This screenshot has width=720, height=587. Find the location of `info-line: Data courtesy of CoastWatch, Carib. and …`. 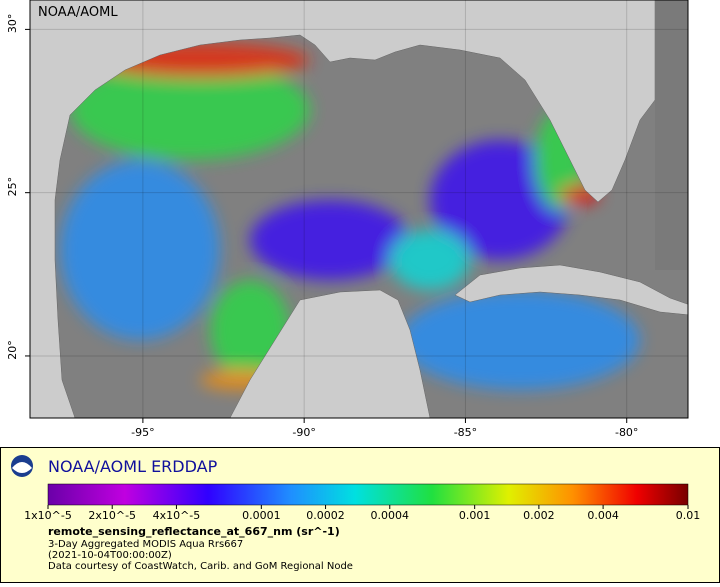

info-line: Data courtesy of CoastWatch, Carib. and … is located at coordinates (200, 566).